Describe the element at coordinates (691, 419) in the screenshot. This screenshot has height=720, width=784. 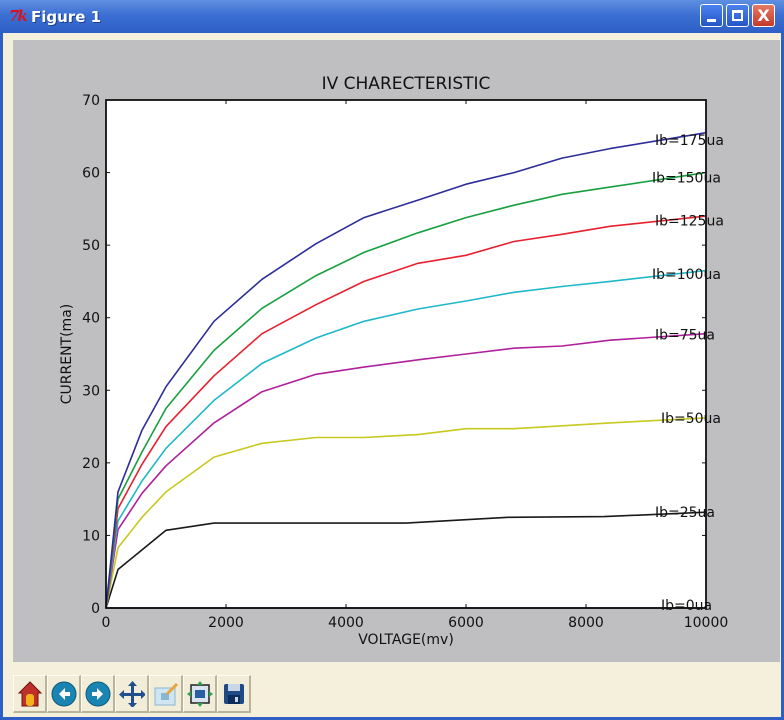
I see `curve-label: Ib=50ua` at that location.